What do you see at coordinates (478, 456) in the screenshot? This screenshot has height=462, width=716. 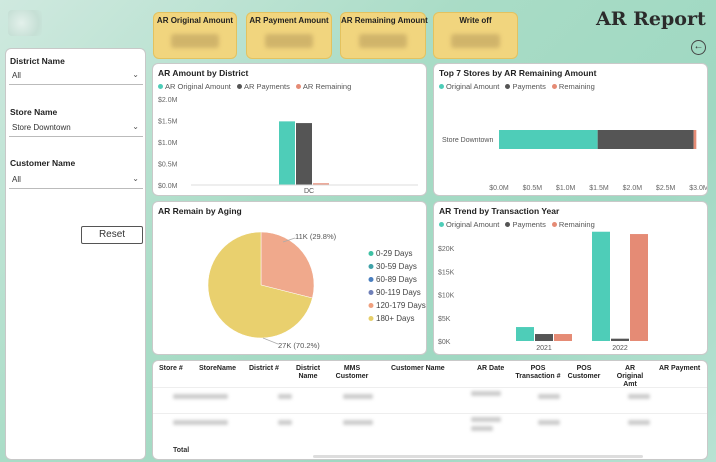 I see `table-horizontal-scrollbar` at bounding box center [478, 456].